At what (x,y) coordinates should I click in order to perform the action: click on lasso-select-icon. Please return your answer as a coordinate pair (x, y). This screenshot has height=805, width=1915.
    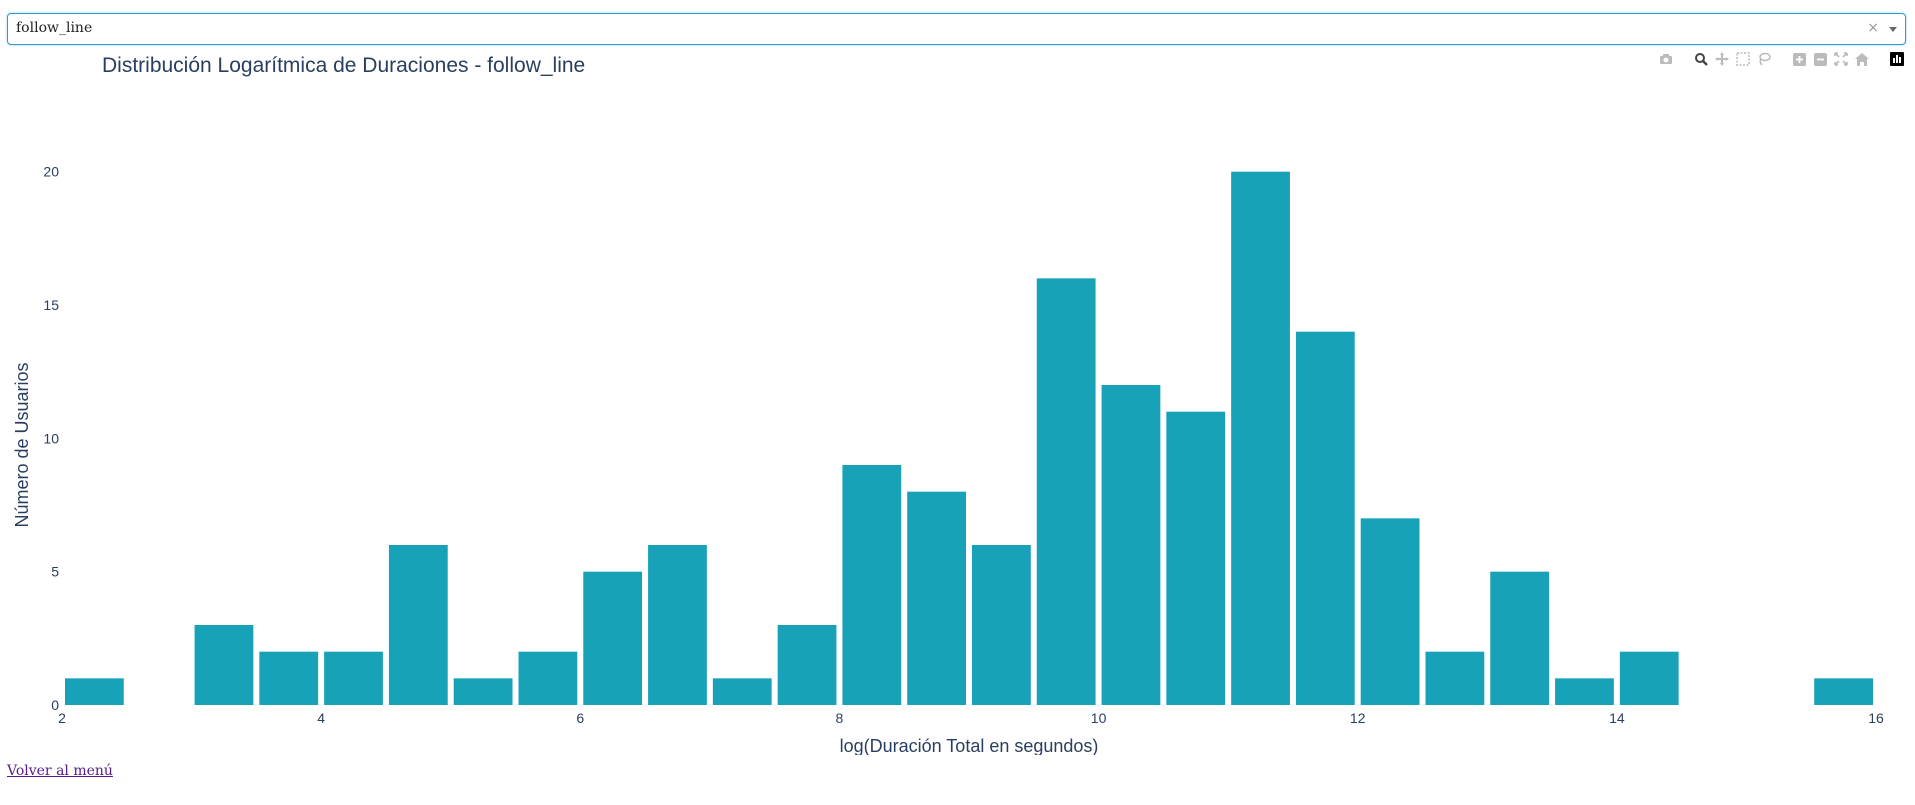
    Looking at the image, I should click on (1764, 59).